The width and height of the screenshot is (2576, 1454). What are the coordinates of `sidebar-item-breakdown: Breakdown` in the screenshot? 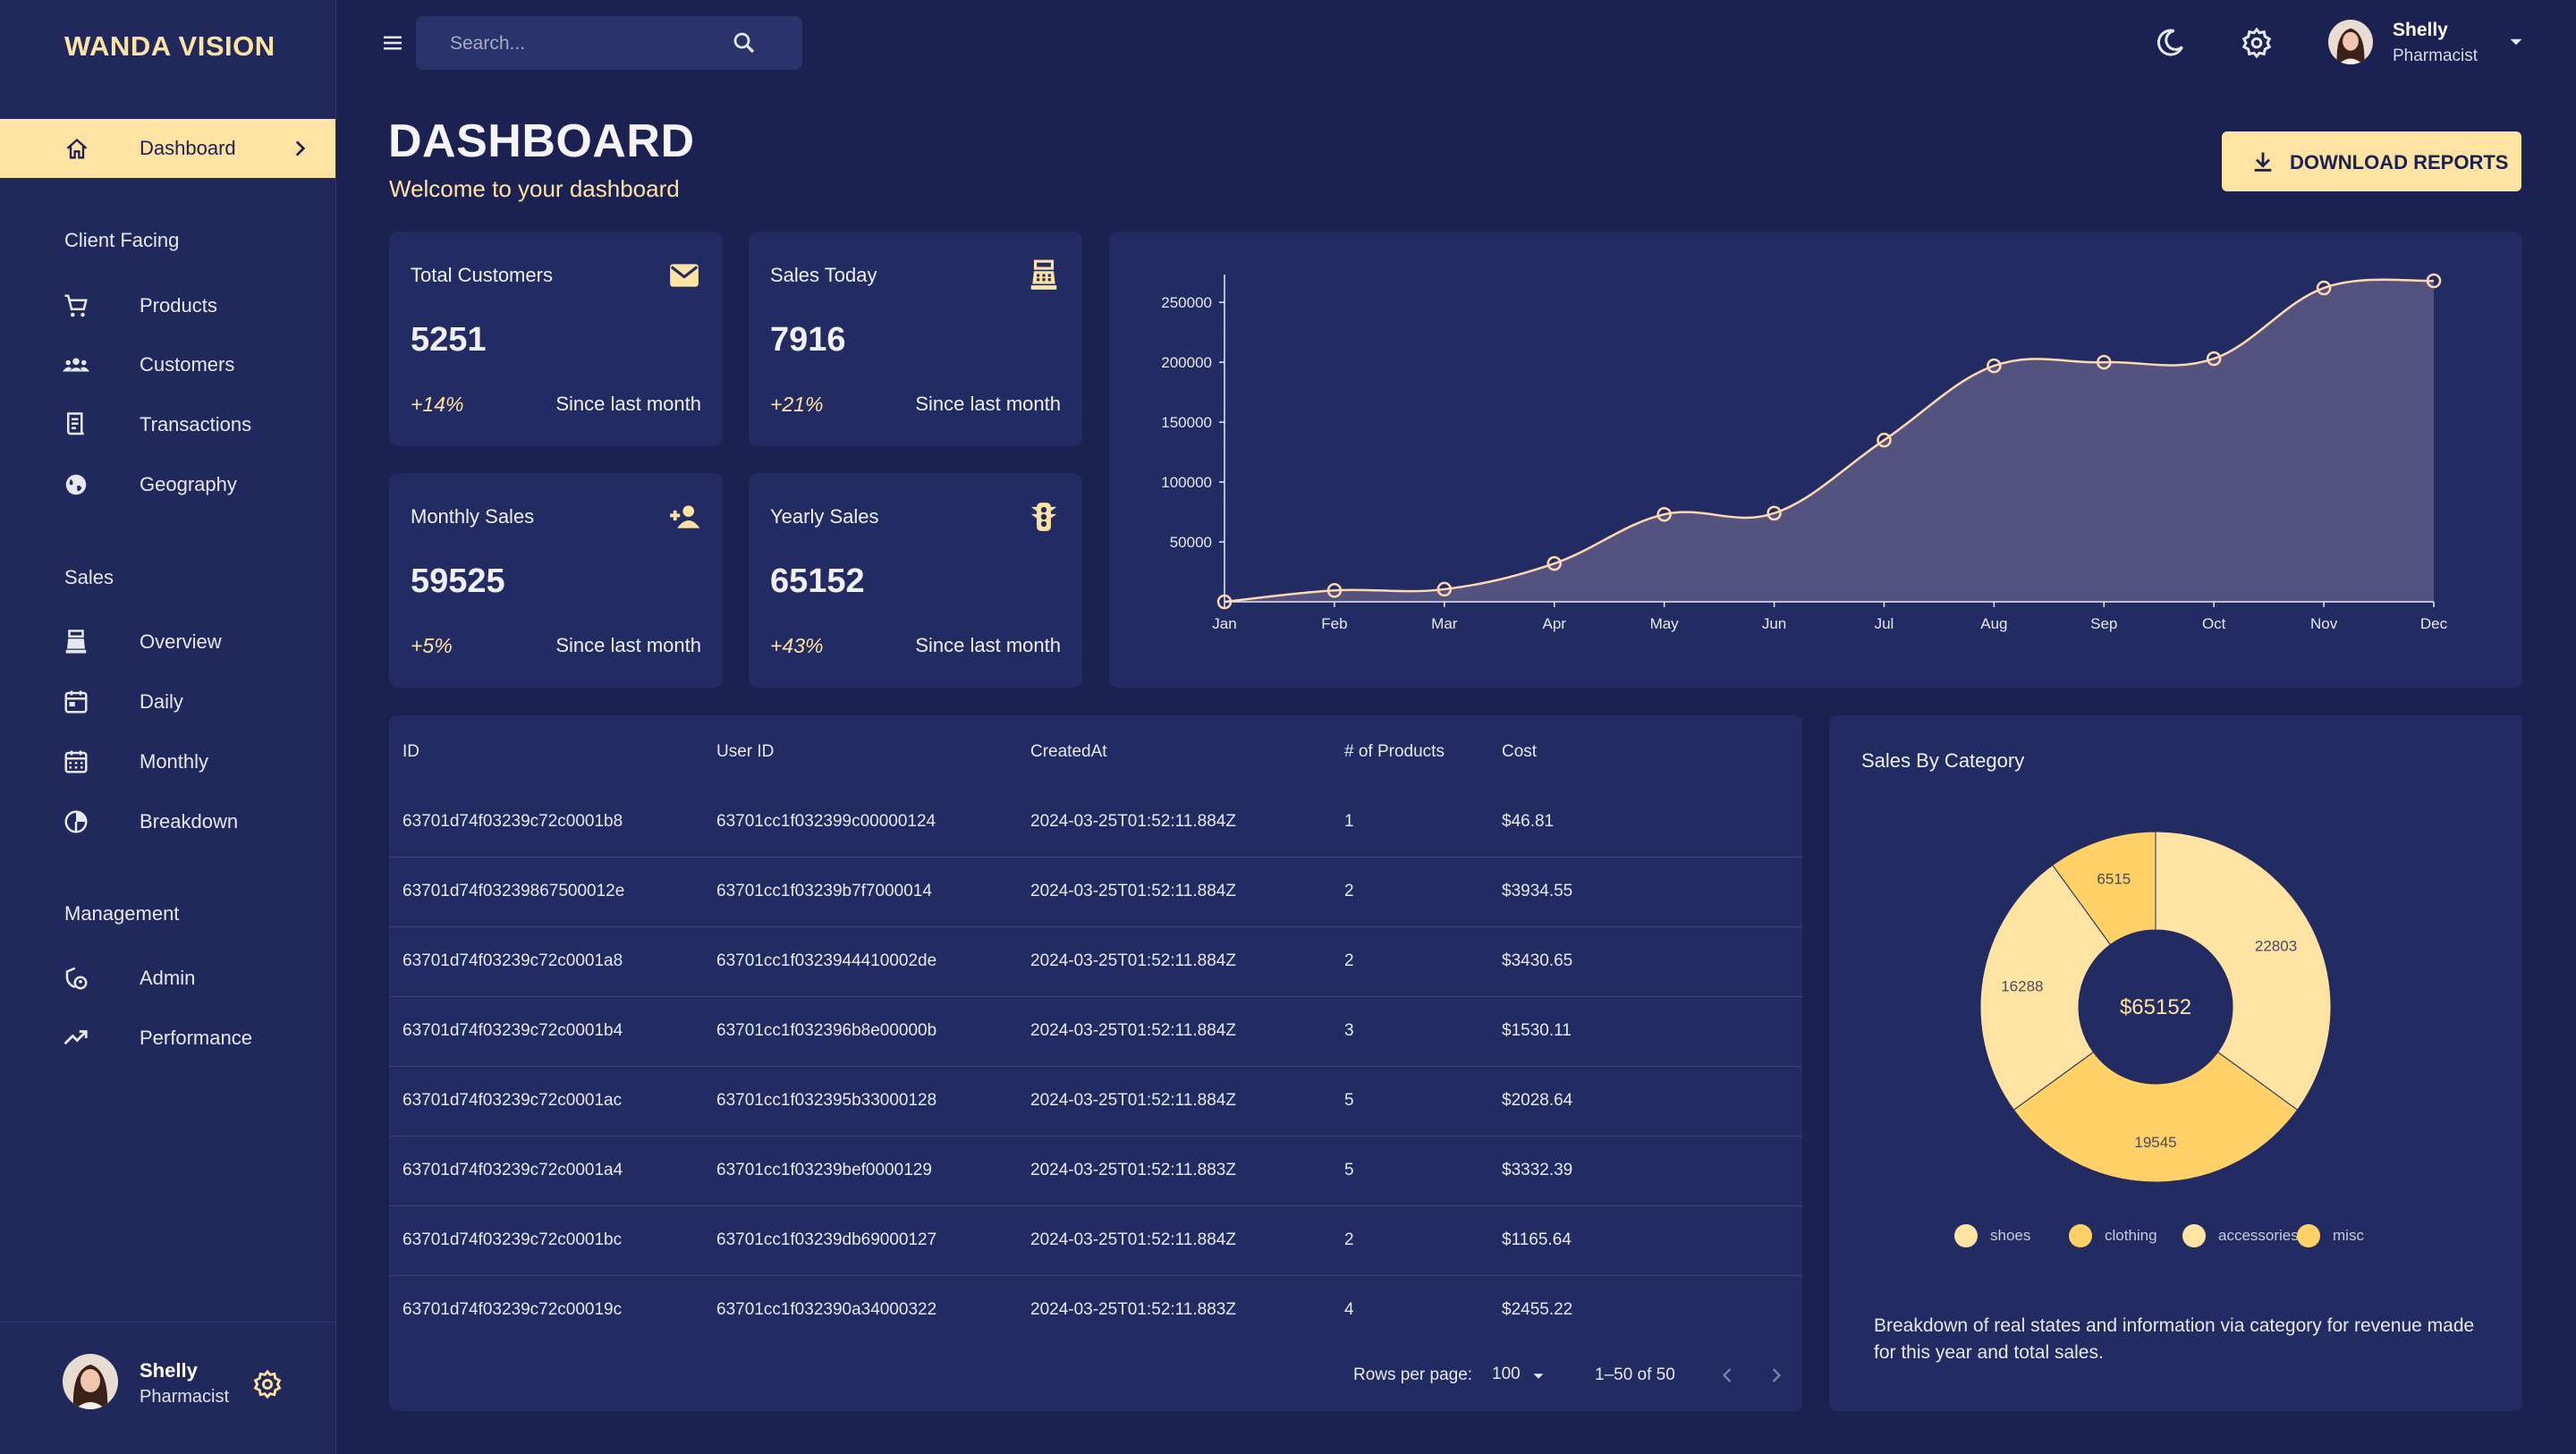 It's located at (167, 820).